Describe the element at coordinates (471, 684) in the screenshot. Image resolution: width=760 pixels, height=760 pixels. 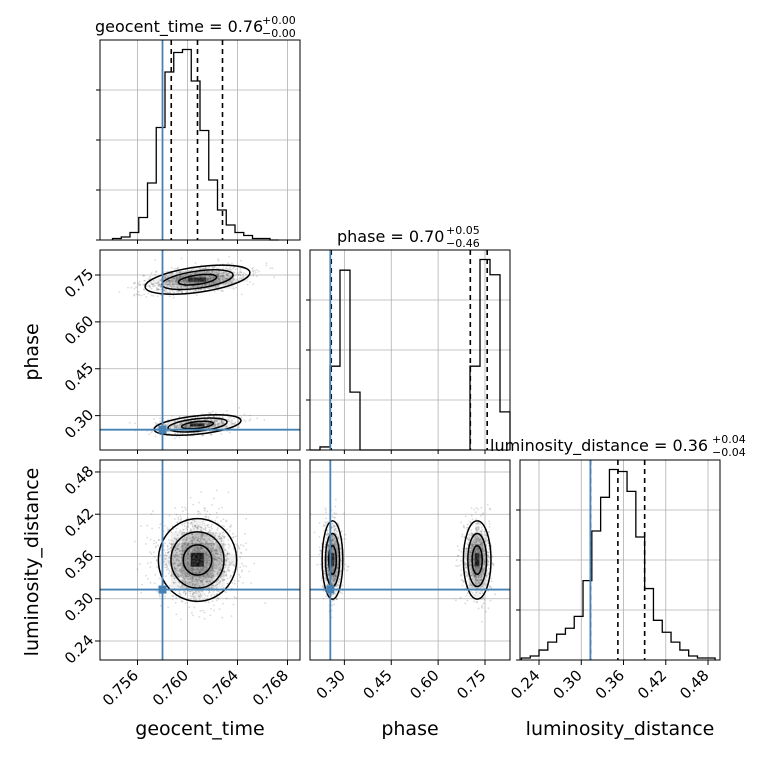
I see `xtick-label: 0.75` at that location.